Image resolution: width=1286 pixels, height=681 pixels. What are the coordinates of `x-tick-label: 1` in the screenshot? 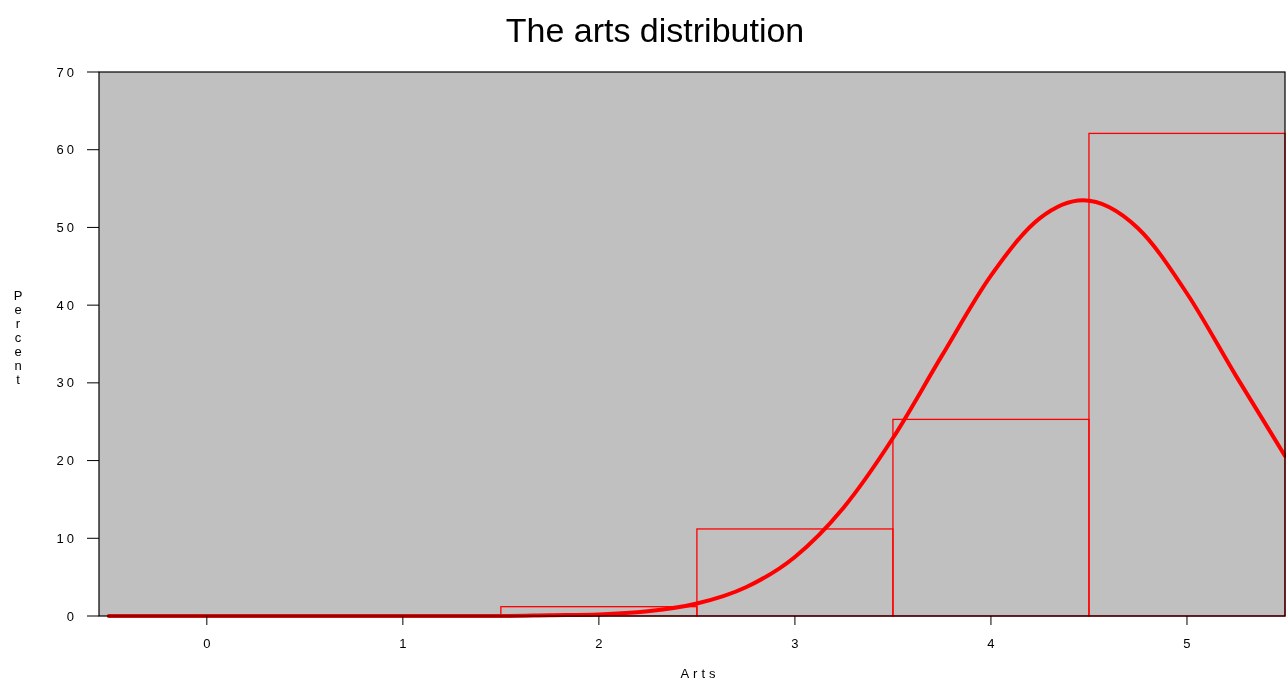 It's located at (403, 643).